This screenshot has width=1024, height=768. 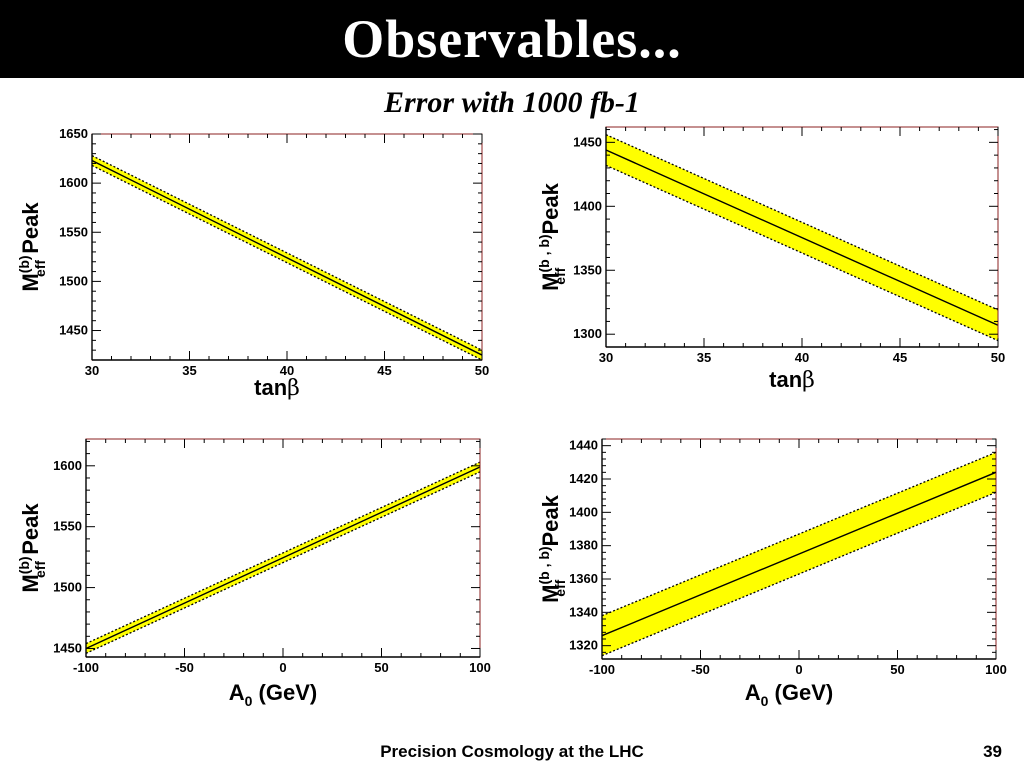 I want to click on y-tick-label: 1420, so click(x=583, y=478).